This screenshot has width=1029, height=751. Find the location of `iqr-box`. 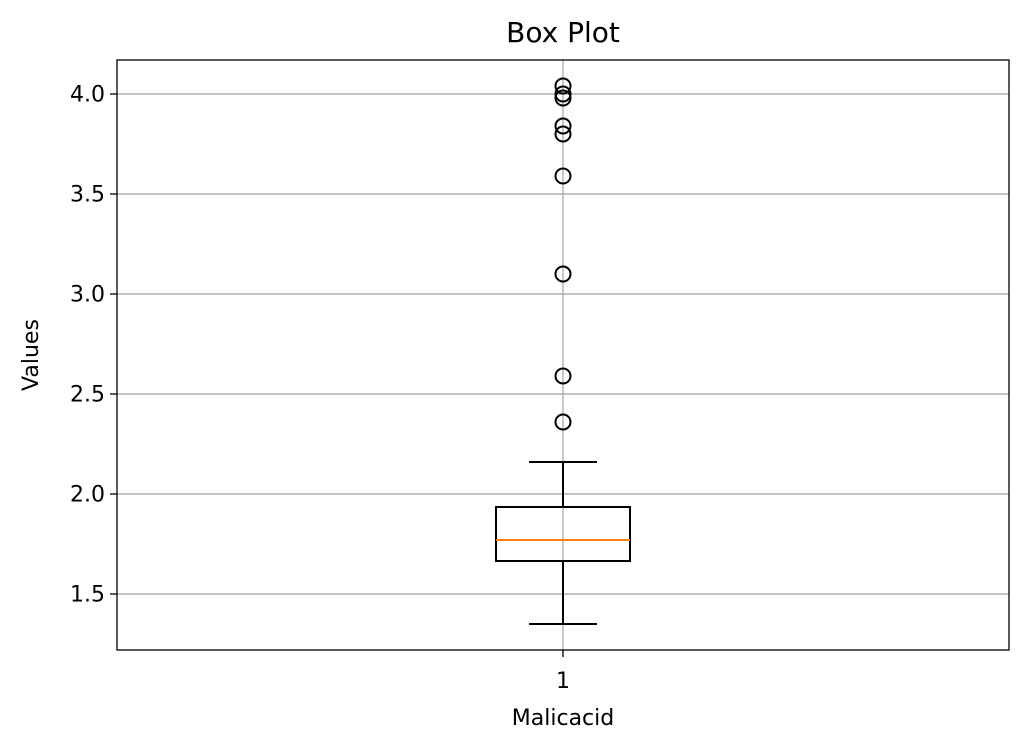

iqr-box is located at coordinates (563, 534).